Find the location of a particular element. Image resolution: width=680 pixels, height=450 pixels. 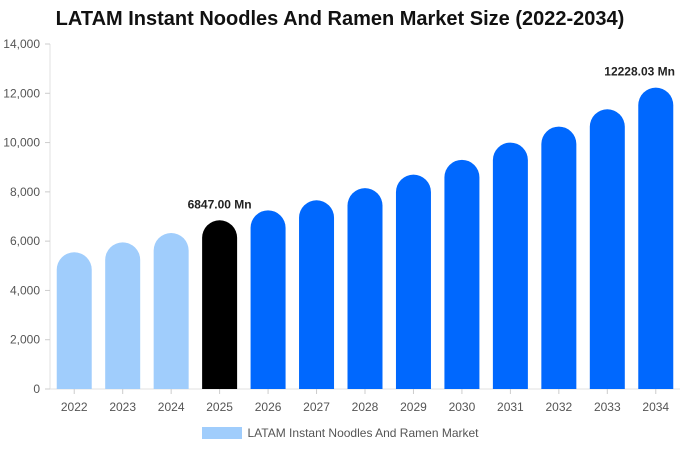

bar-2032 is located at coordinates (559, 257).